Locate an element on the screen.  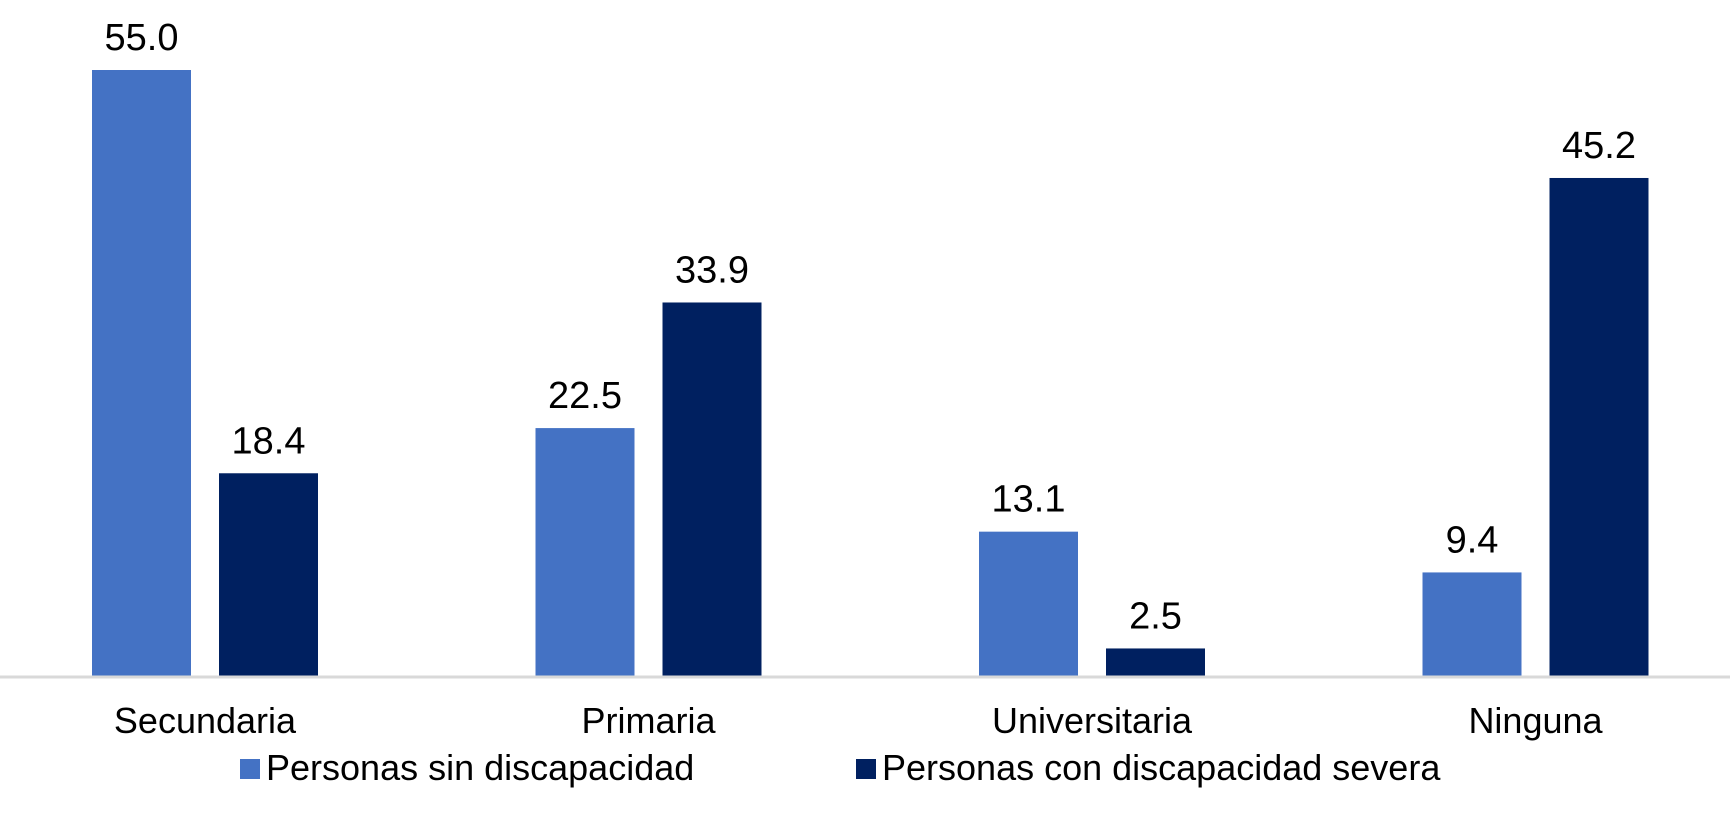
category-label: Universitaria is located at coordinates (1092, 720).